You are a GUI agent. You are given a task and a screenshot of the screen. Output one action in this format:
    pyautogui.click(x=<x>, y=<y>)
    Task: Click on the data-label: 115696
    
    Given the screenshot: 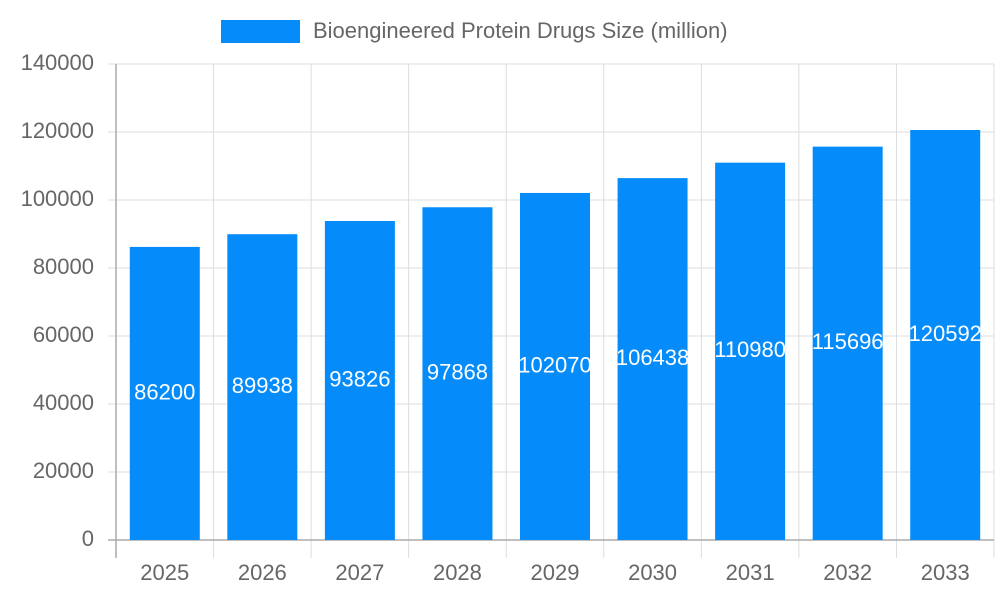 What is the action you would take?
    pyautogui.click(x=848, y=341)
    